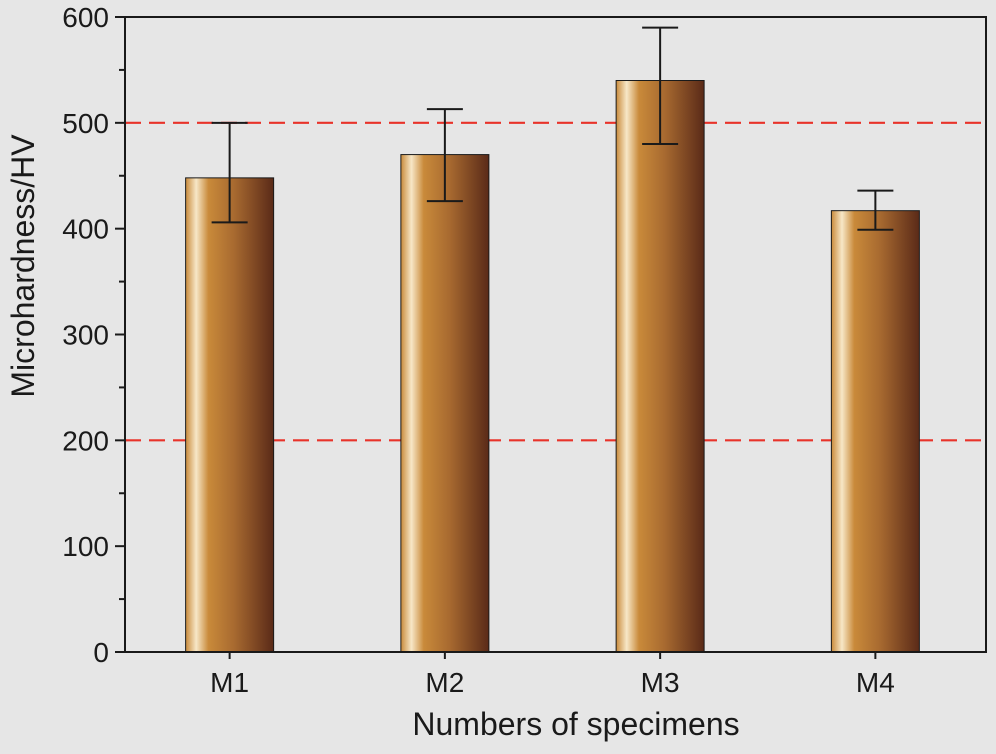 The height and width of the screenshot is (754, 996). Describe the element at coordinates (660, 682) in the screenshot. I see `x-tick-label-M3: M3` at that location.